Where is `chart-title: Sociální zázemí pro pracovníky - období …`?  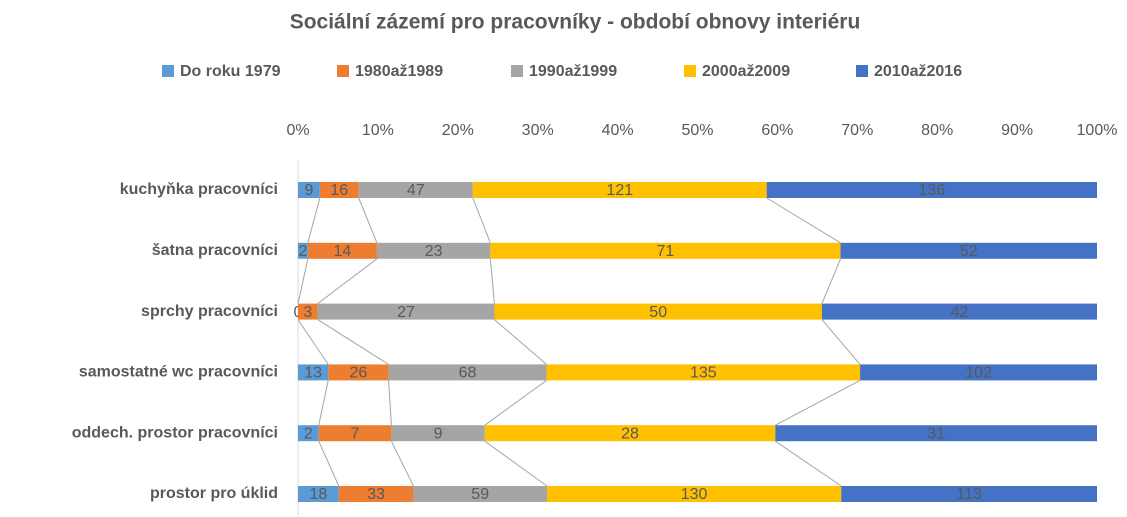
chart-title: Sociální zázemí pro pracovníky - období … is located at coordinates (575, 22).